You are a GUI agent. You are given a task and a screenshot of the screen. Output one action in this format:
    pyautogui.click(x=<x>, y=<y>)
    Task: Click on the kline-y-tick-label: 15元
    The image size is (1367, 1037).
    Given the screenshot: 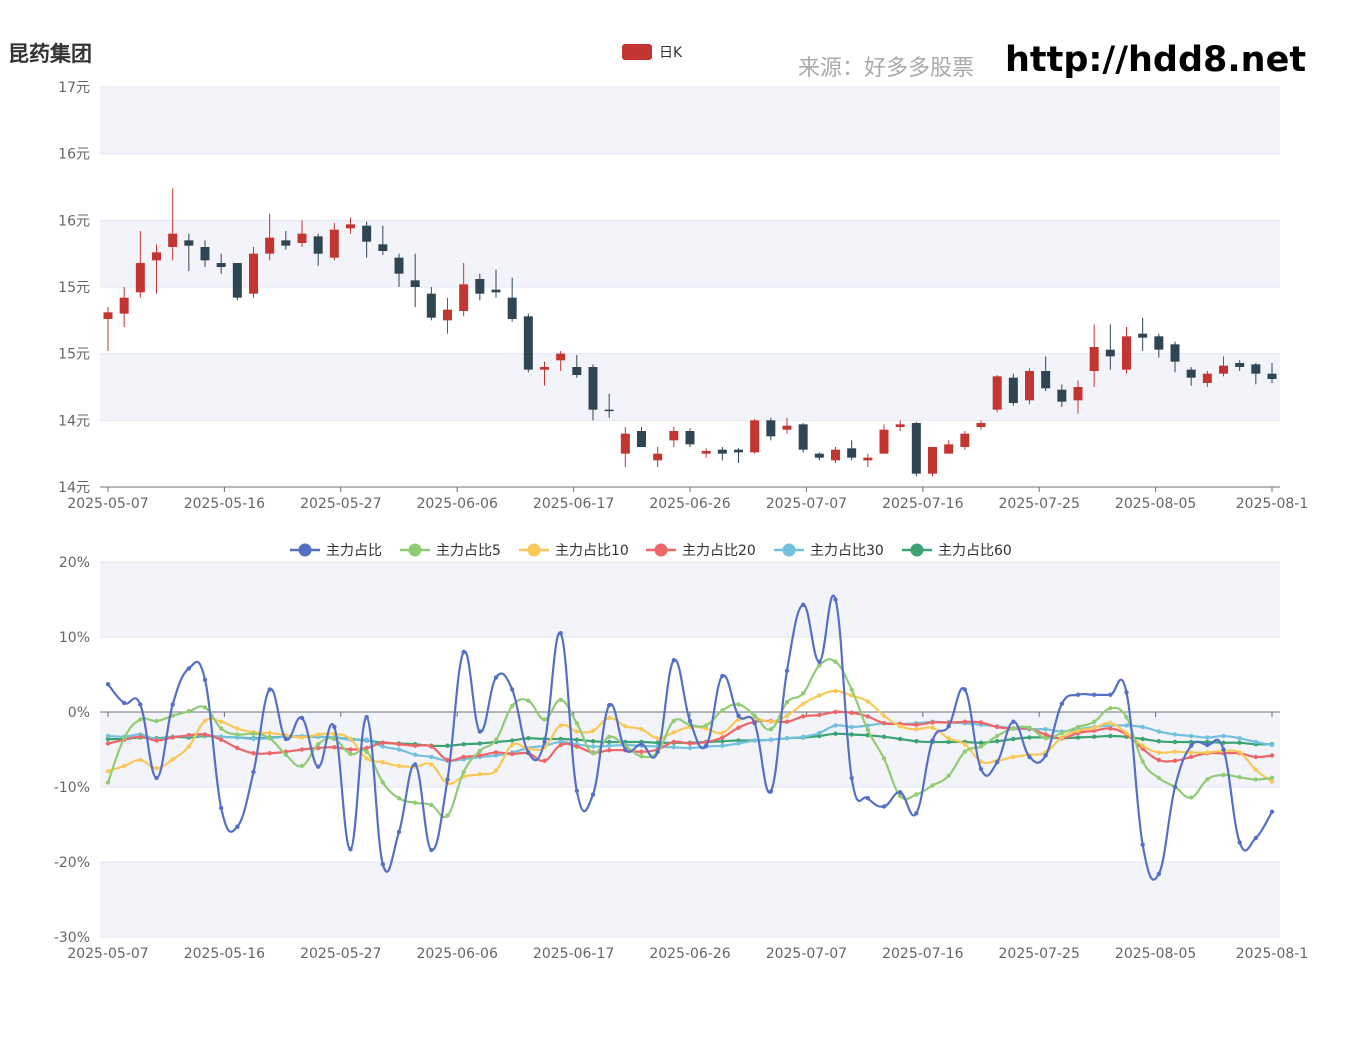 What is the action you would take?
    pyautogui.click(x=74, y=288)
    